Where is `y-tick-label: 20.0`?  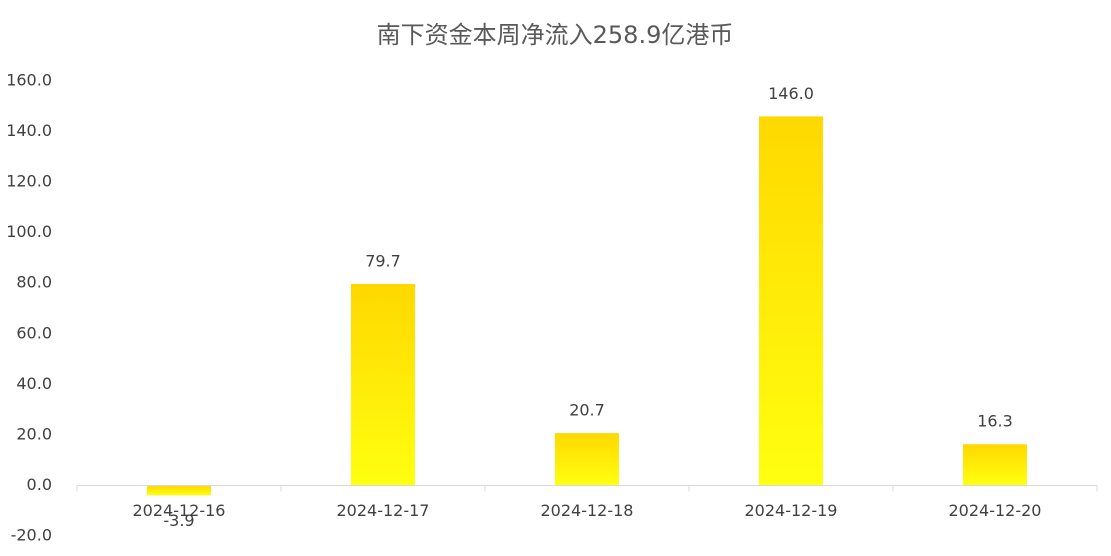 y-tick-label: 20.0 is located at coordinates (34, 433).